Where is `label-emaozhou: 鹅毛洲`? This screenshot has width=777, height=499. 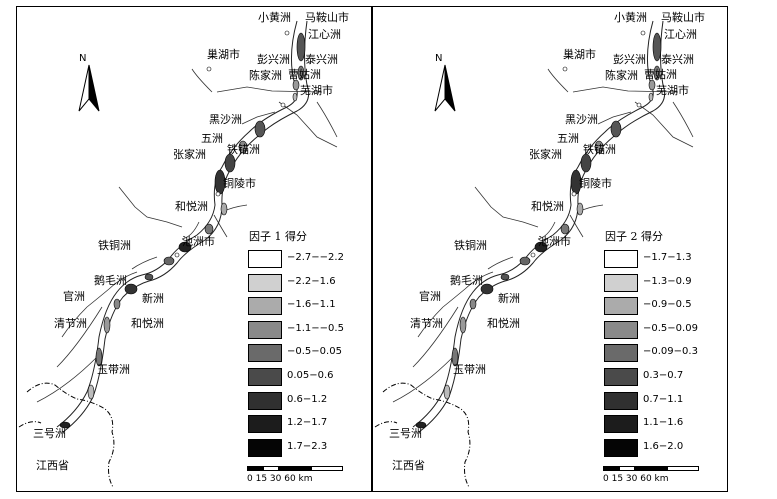 label-emaozhou: 鹅毛洲 is located at coordinates (110, 280).